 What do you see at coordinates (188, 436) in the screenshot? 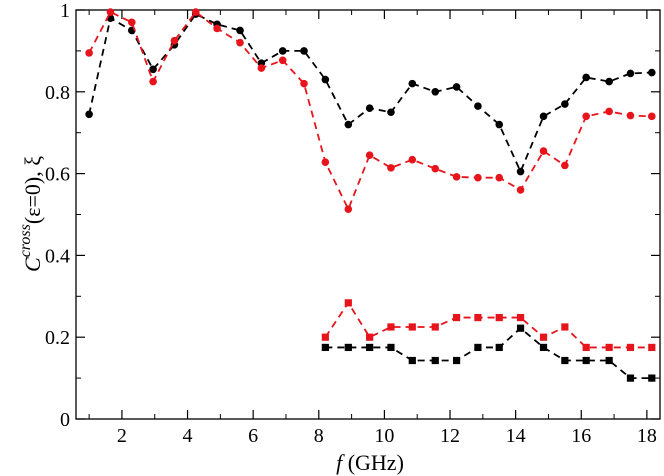
I see `x-tick-label: 4` at bounding box center [188, 436].